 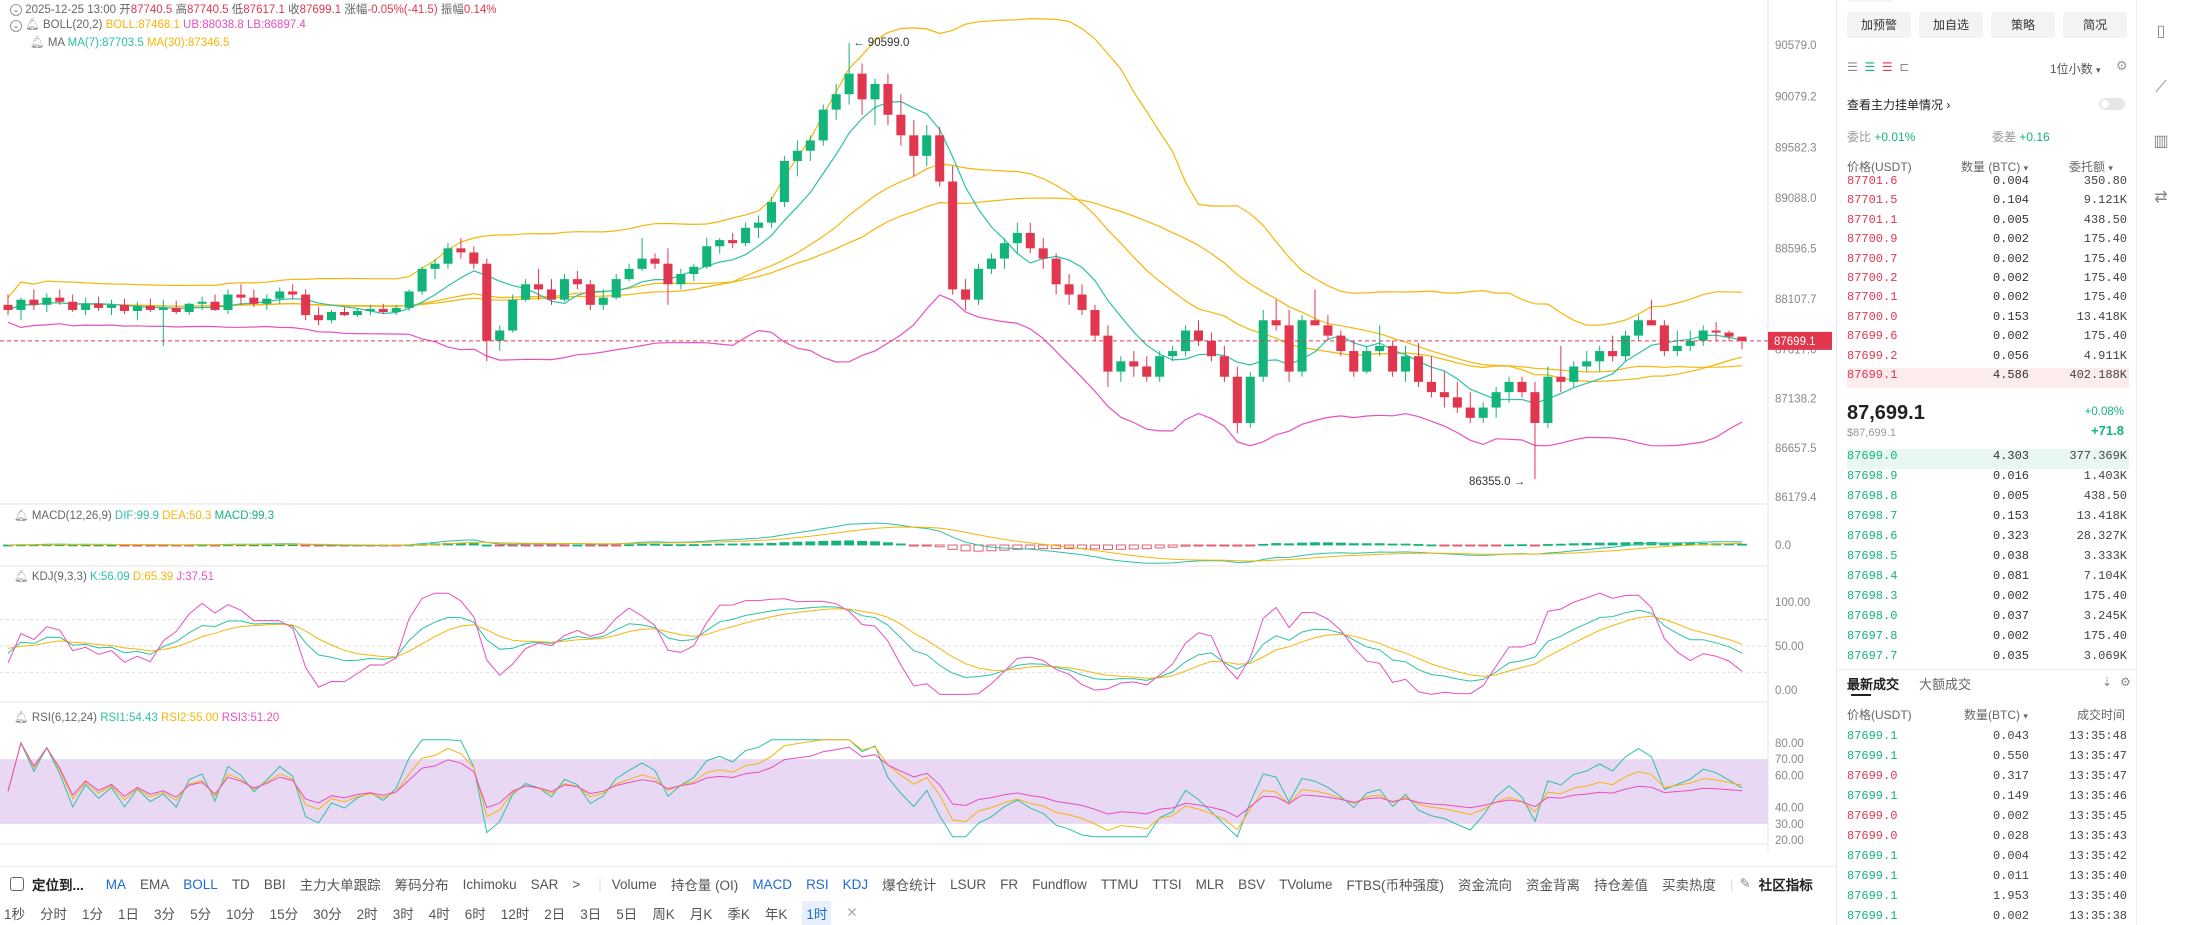 What do you see at coordinates (1879, 25) in the screenshot?
I see `add-alert-button: 加预警` at bounding box center [1879, 25].